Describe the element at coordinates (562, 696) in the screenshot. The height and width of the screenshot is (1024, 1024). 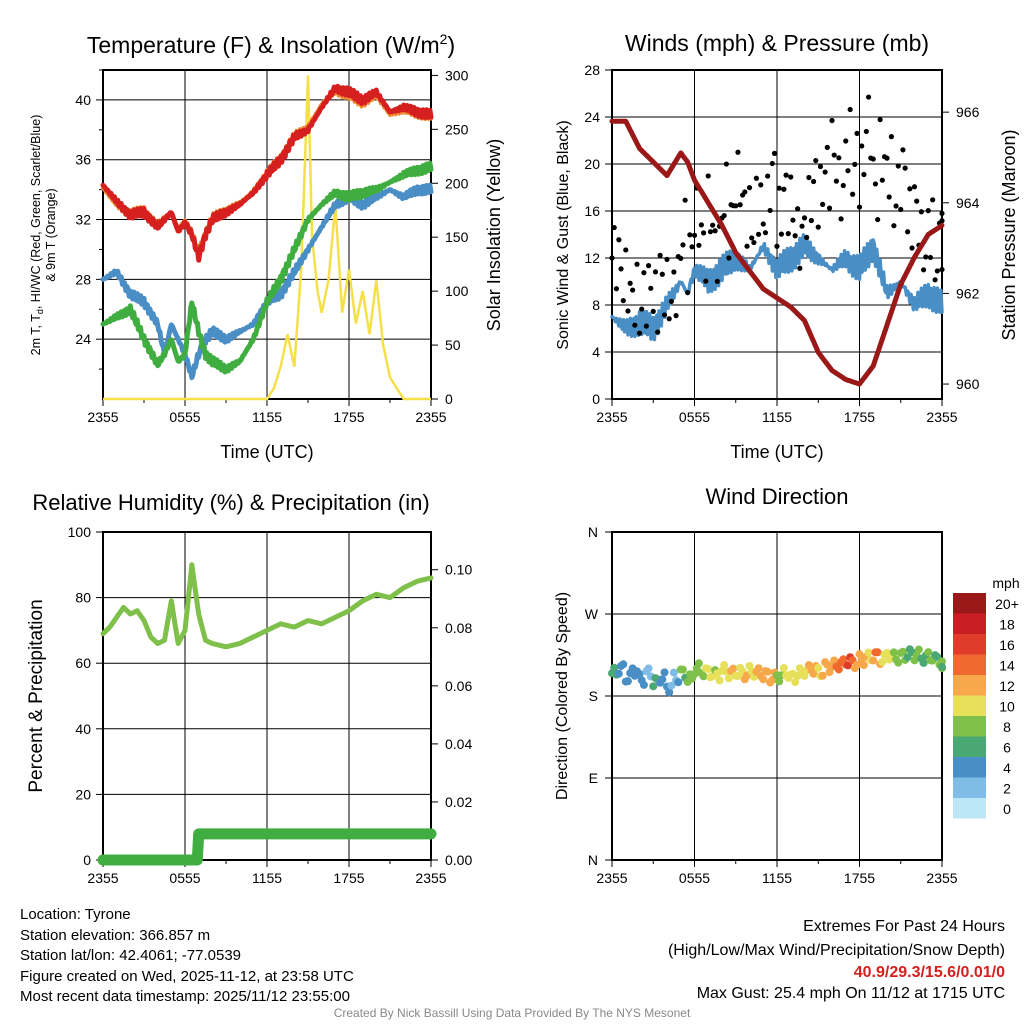
I see `y-axis-label: Direction (Colored By Speed)` at that location.